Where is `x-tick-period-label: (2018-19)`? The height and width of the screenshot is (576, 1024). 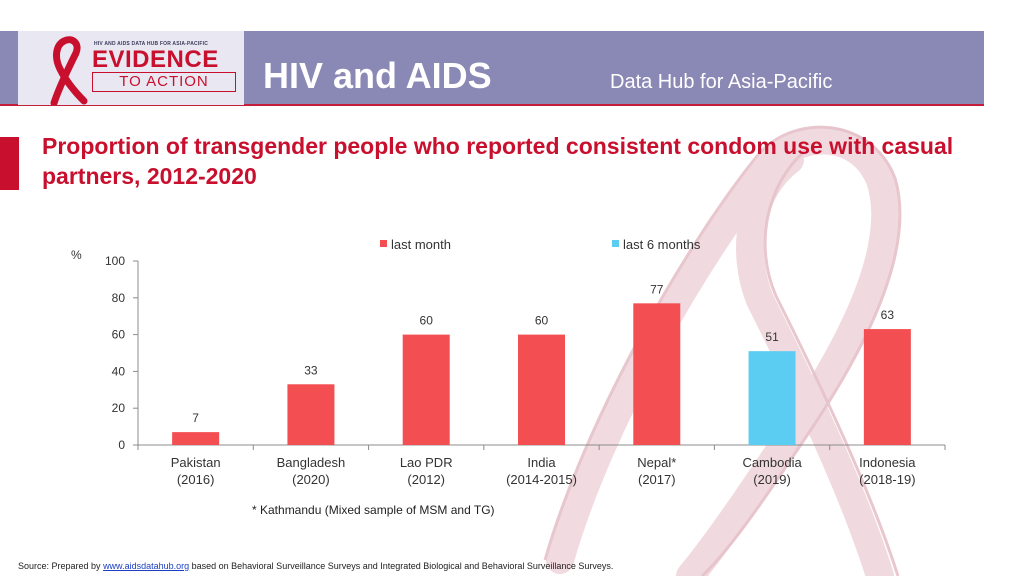 x-tick-period-label: (2018-19) is located at coordinates (887, 479).